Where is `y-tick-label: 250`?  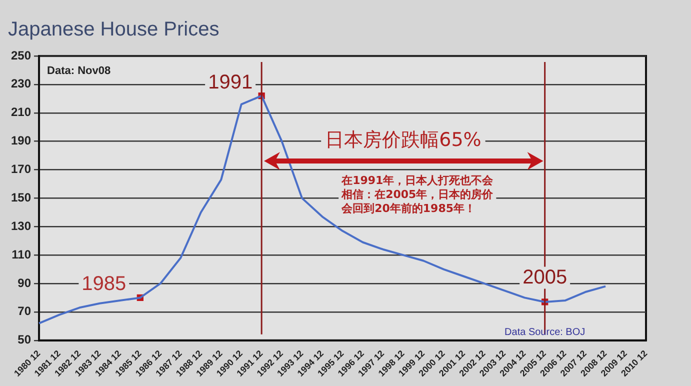
y-tick-label: 250 is located at coordinates (21, 55).